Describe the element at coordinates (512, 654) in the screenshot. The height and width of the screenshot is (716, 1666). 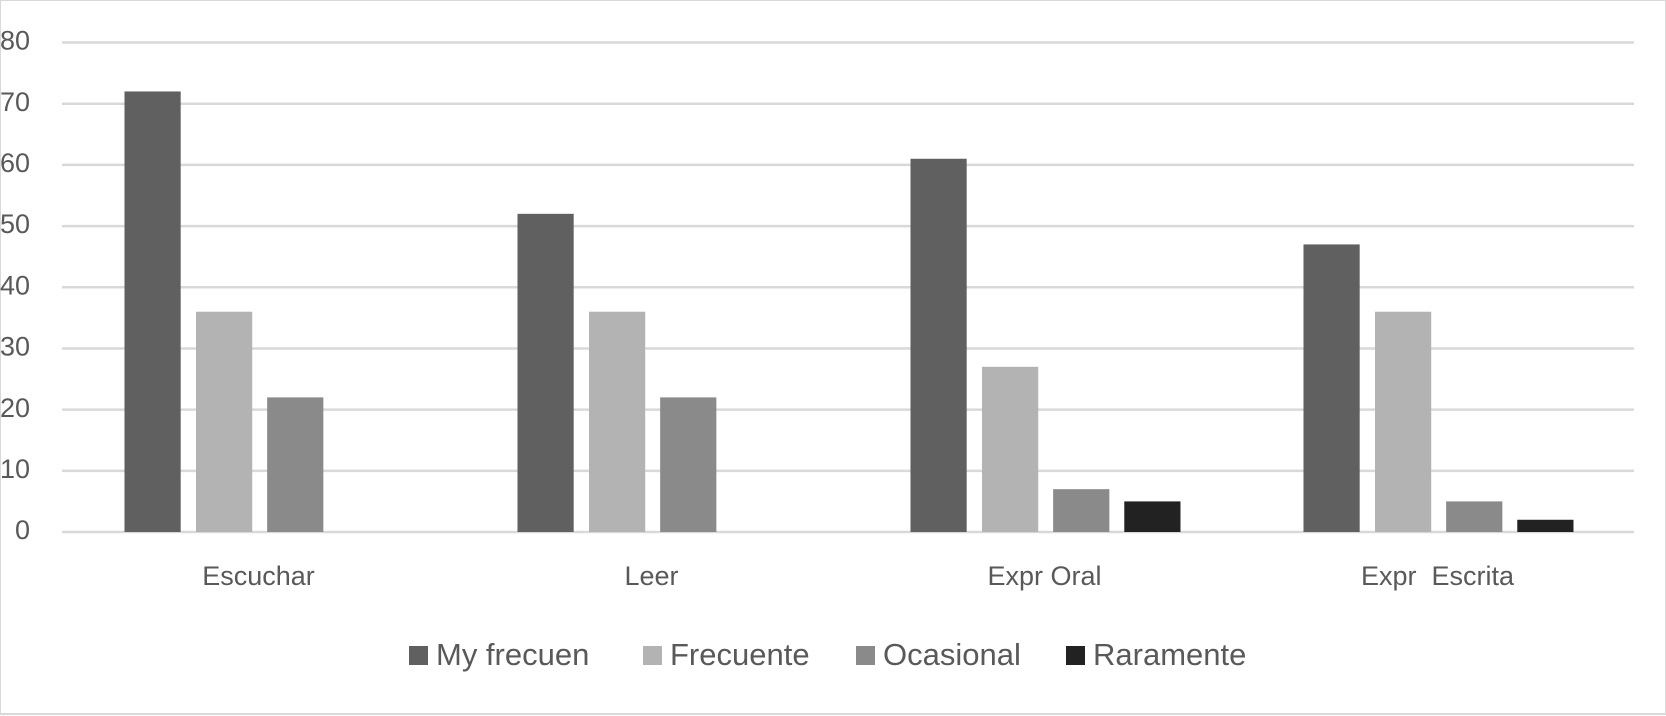
I see `legend-label: My frecuen` at that location.